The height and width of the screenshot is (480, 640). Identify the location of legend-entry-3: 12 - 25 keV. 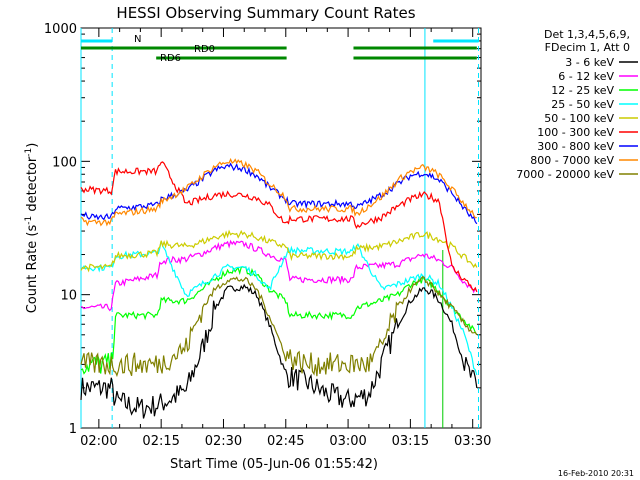
(582, 90).